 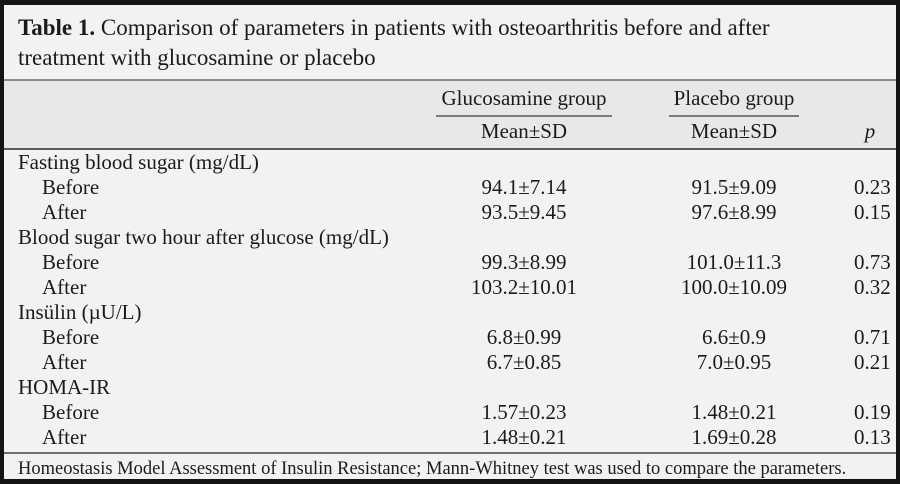 What do you see at coordinates (450, 362) in the screenshot?
I see `data-row: After 6.7±0.85 7.0±0.95 0.21` at bounding box center [450, 362].